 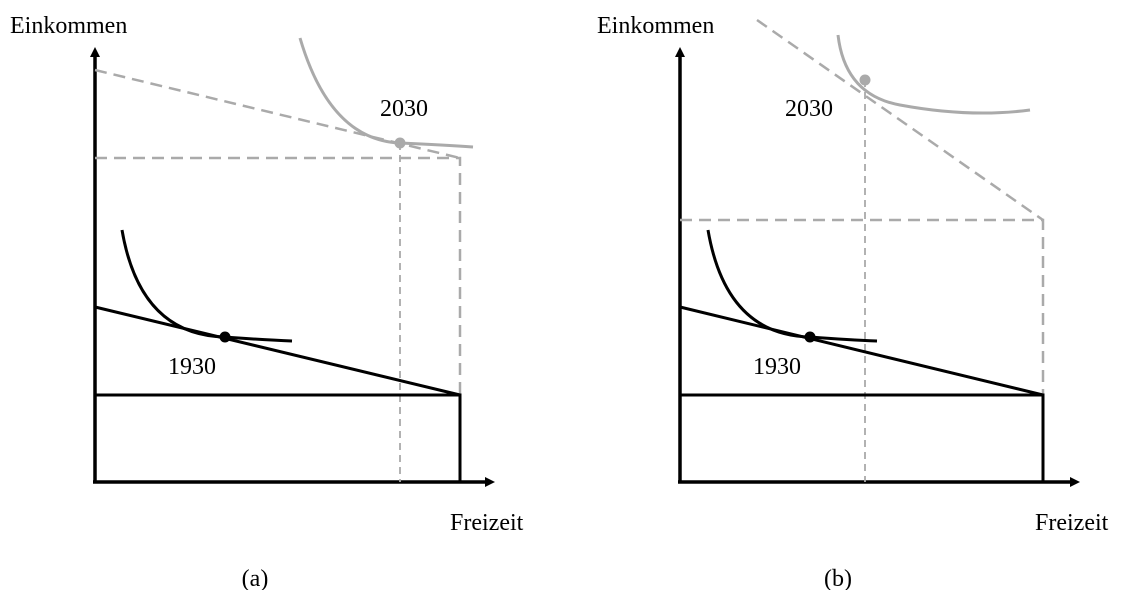 I want to click on caption: (b), so click(x=838, y=578).